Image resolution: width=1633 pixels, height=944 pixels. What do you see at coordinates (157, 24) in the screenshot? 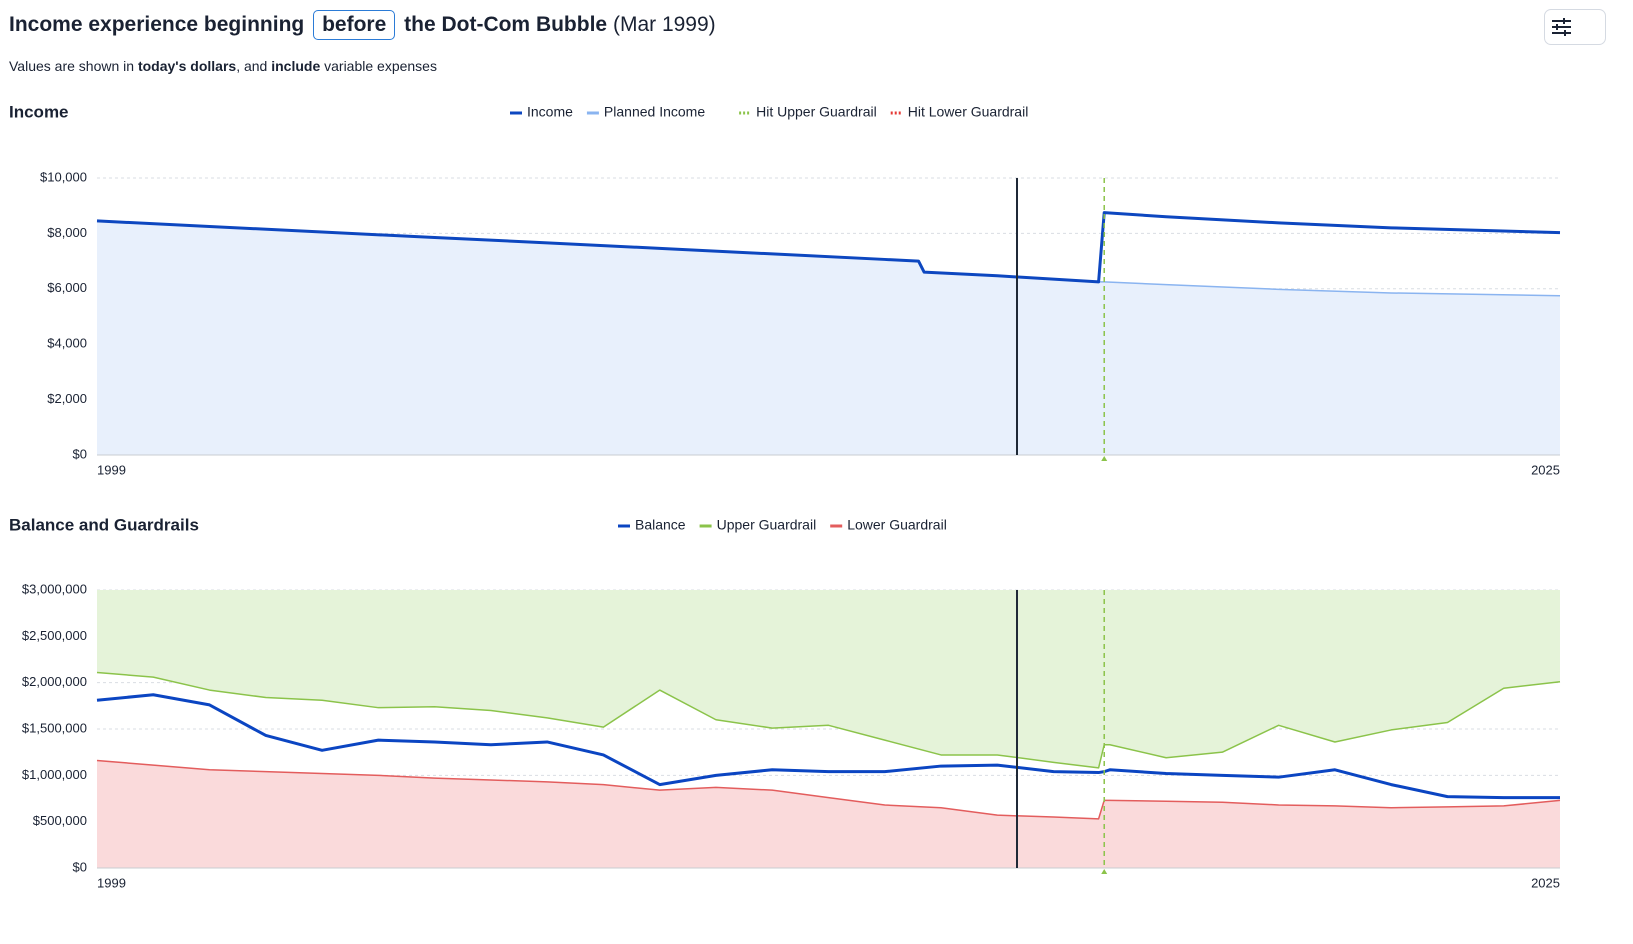
I see `title-lead: Income experience beginning` at bounding box center [157, 24].